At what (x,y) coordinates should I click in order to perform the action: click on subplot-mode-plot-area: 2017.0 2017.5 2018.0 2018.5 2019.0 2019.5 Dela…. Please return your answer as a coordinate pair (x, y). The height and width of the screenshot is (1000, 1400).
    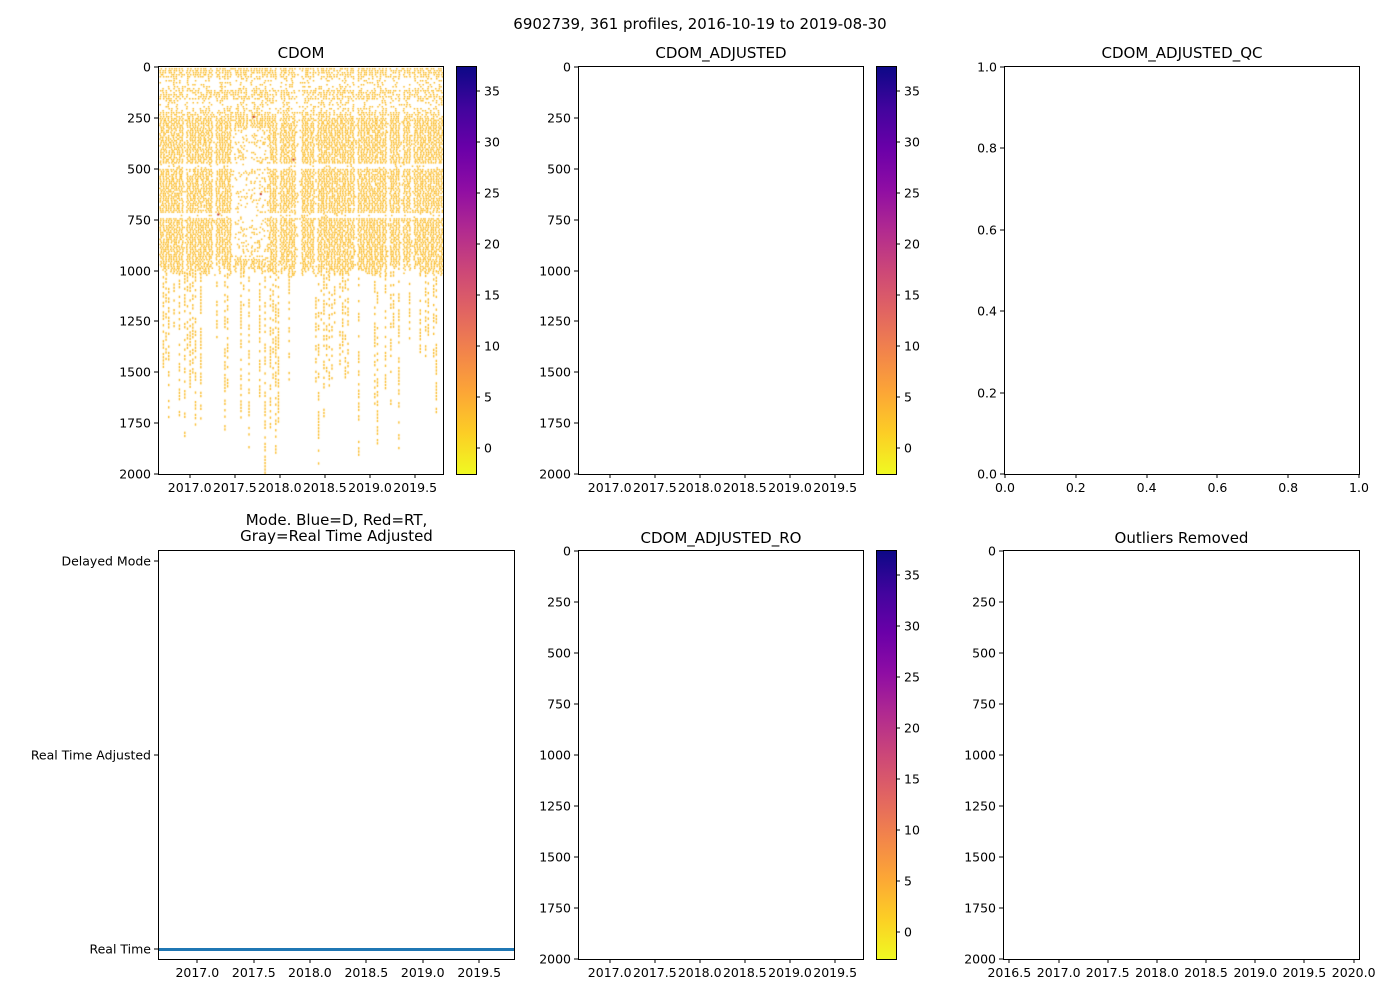
    Looking at the image, I should click on (273, 765).